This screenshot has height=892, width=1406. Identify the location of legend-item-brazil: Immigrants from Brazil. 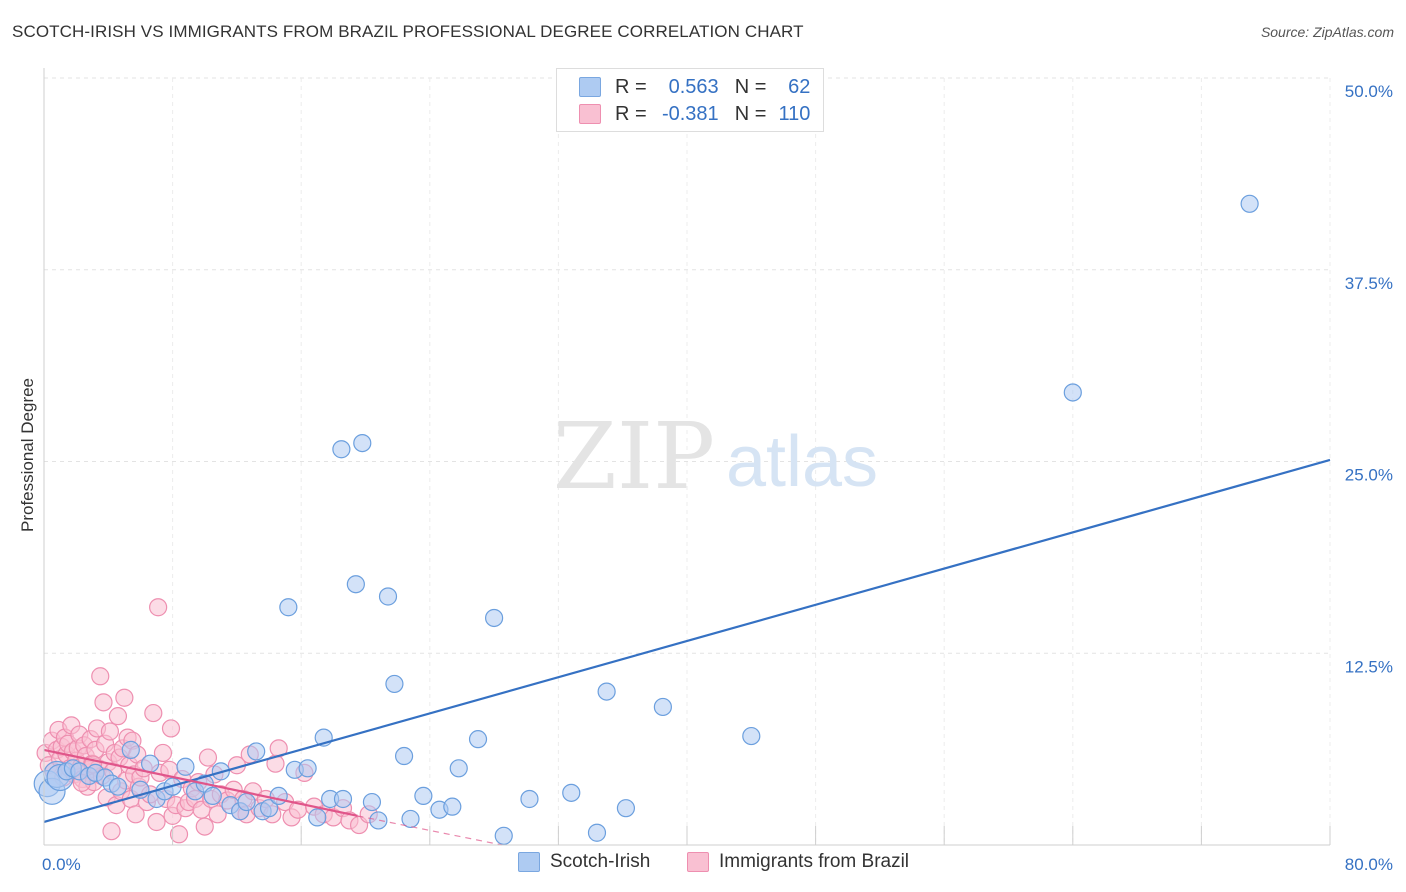
(798, 862).